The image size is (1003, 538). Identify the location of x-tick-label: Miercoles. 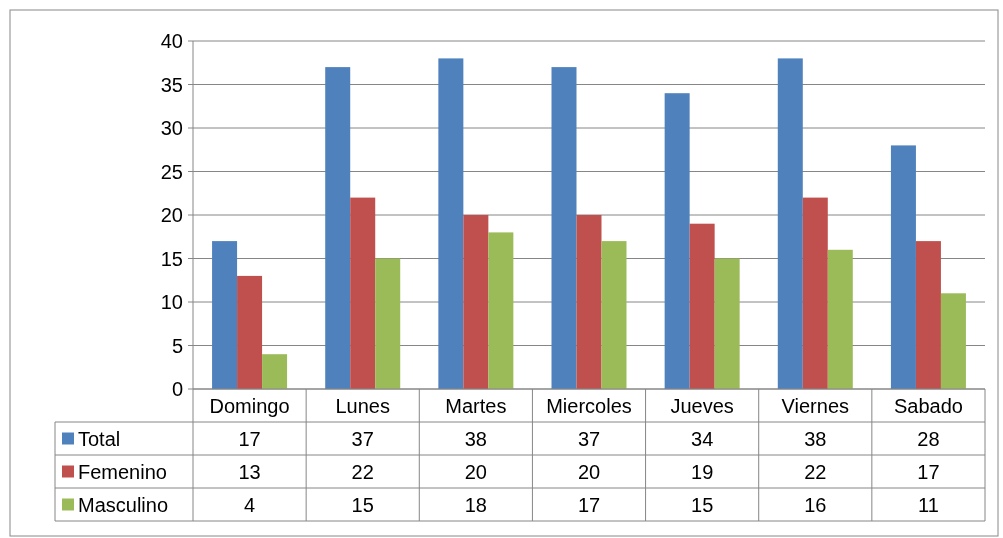
(589, 405).